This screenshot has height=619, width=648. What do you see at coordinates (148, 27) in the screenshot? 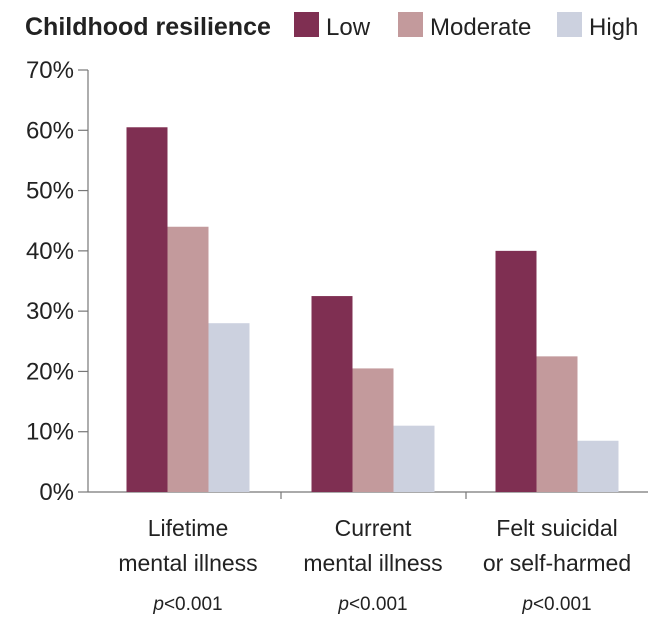
I see `legend-title: Childhood resilience` at bounding box center [148, 27].